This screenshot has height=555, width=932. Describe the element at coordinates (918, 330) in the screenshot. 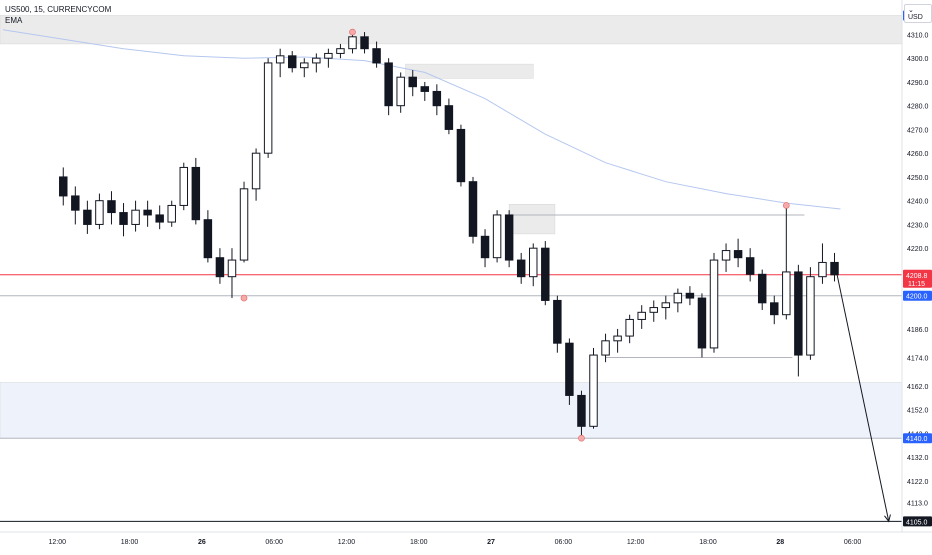

I see `price-tick-label: 4186.0` at that location.